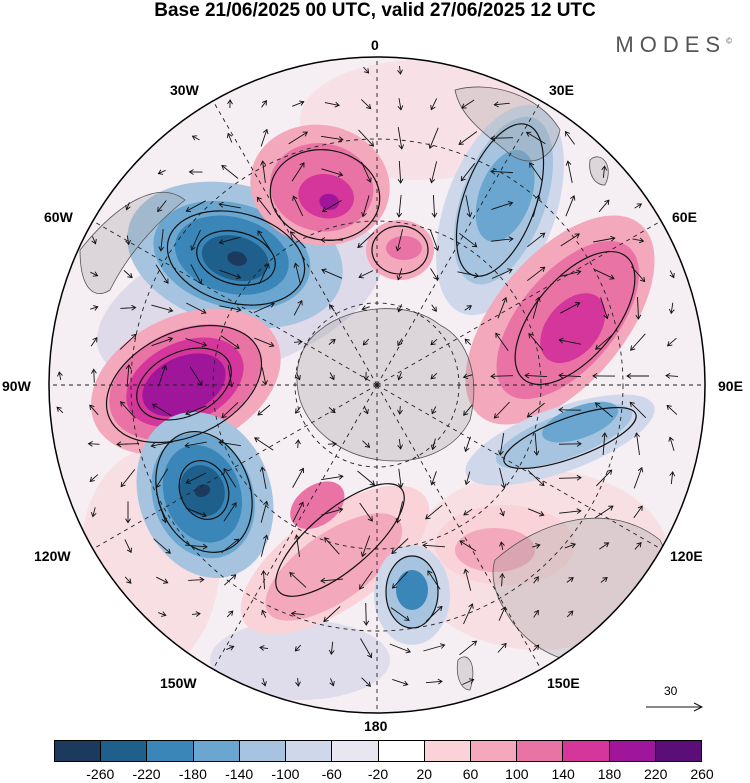  I want to click on blob-south-pacific-low, so click(205, 495).